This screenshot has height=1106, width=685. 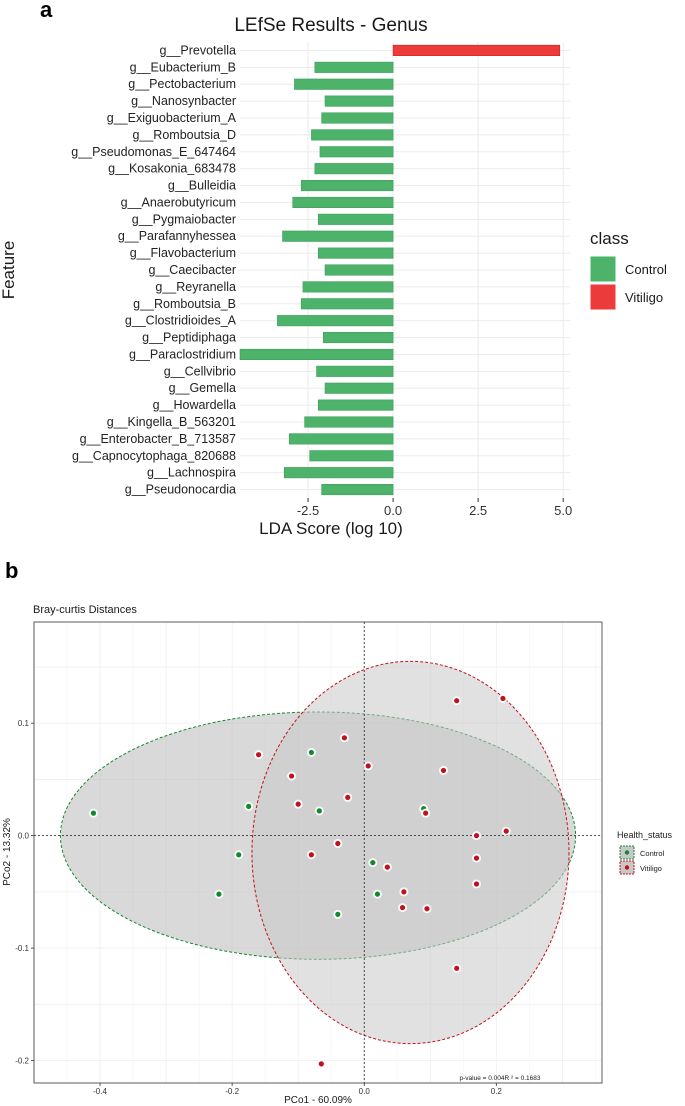 I want to click on lefse-feature-label: g__Flavobacterium, so click(x=183, y=253).